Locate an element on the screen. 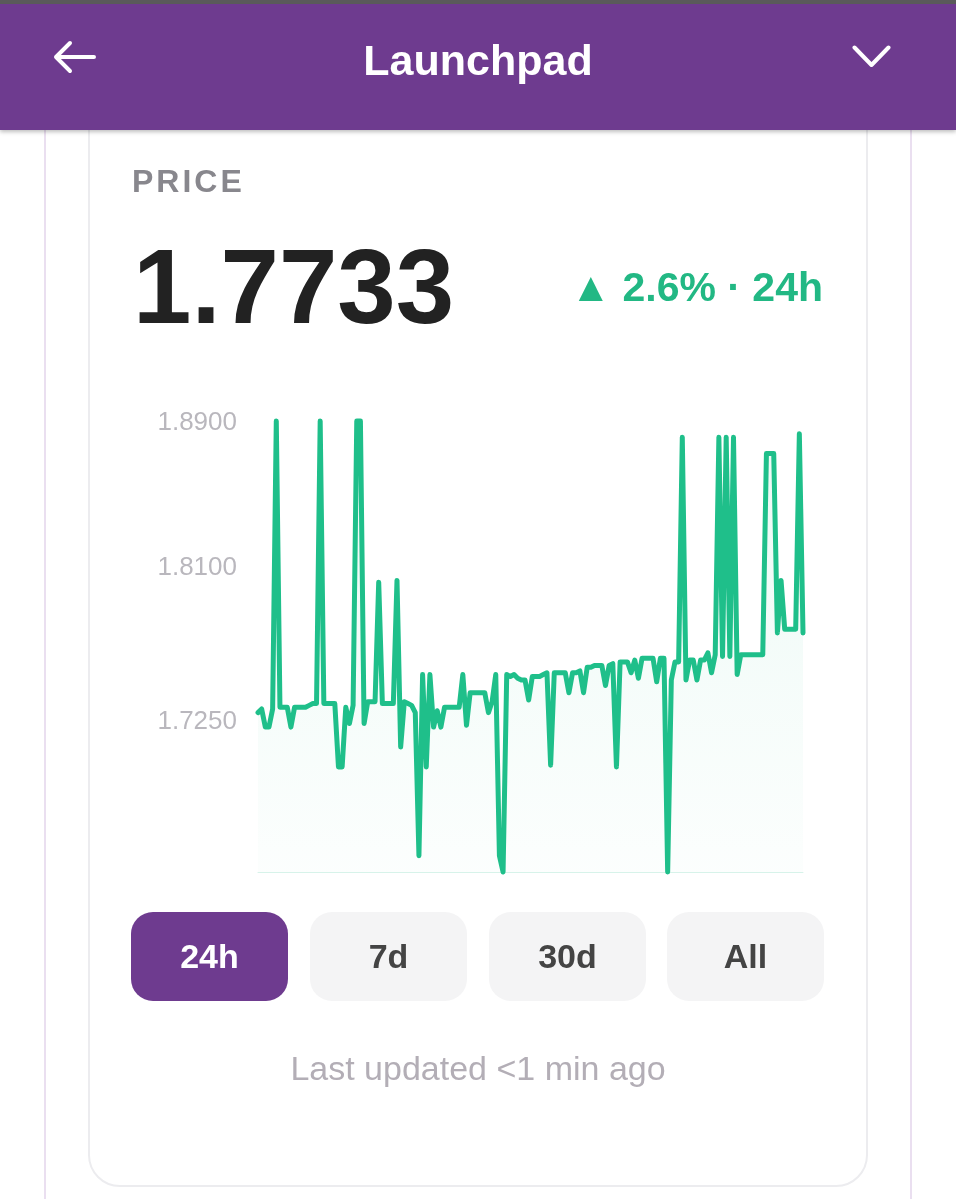 The width and height of the screenshot is (956, 1199). text: 1.7733 is located at coordinates (294, 286).